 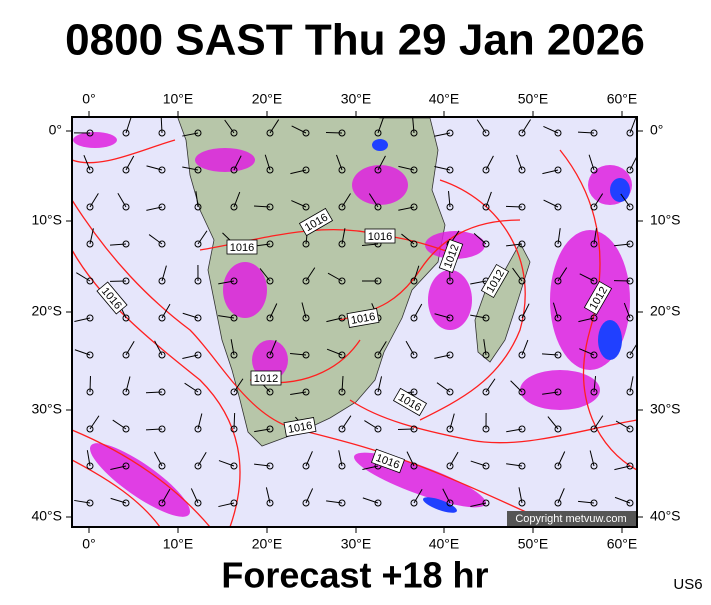 I want to click on lon-label-top: 20°E, so click(x=267, y=99).